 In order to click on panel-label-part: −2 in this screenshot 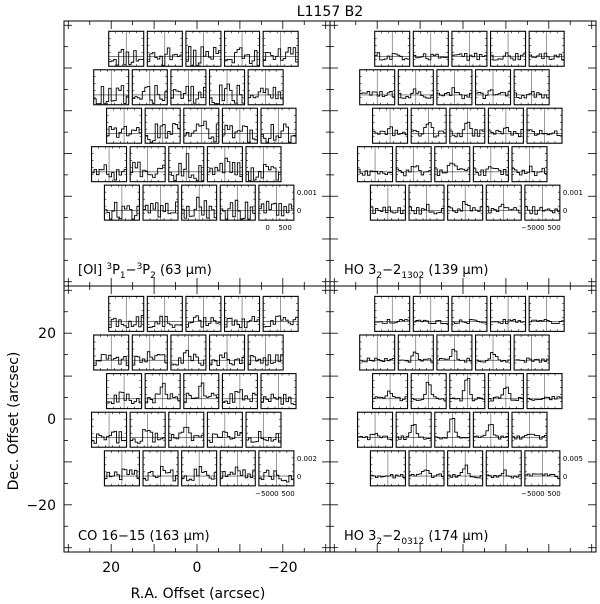, I will do `click(391, 536)`.